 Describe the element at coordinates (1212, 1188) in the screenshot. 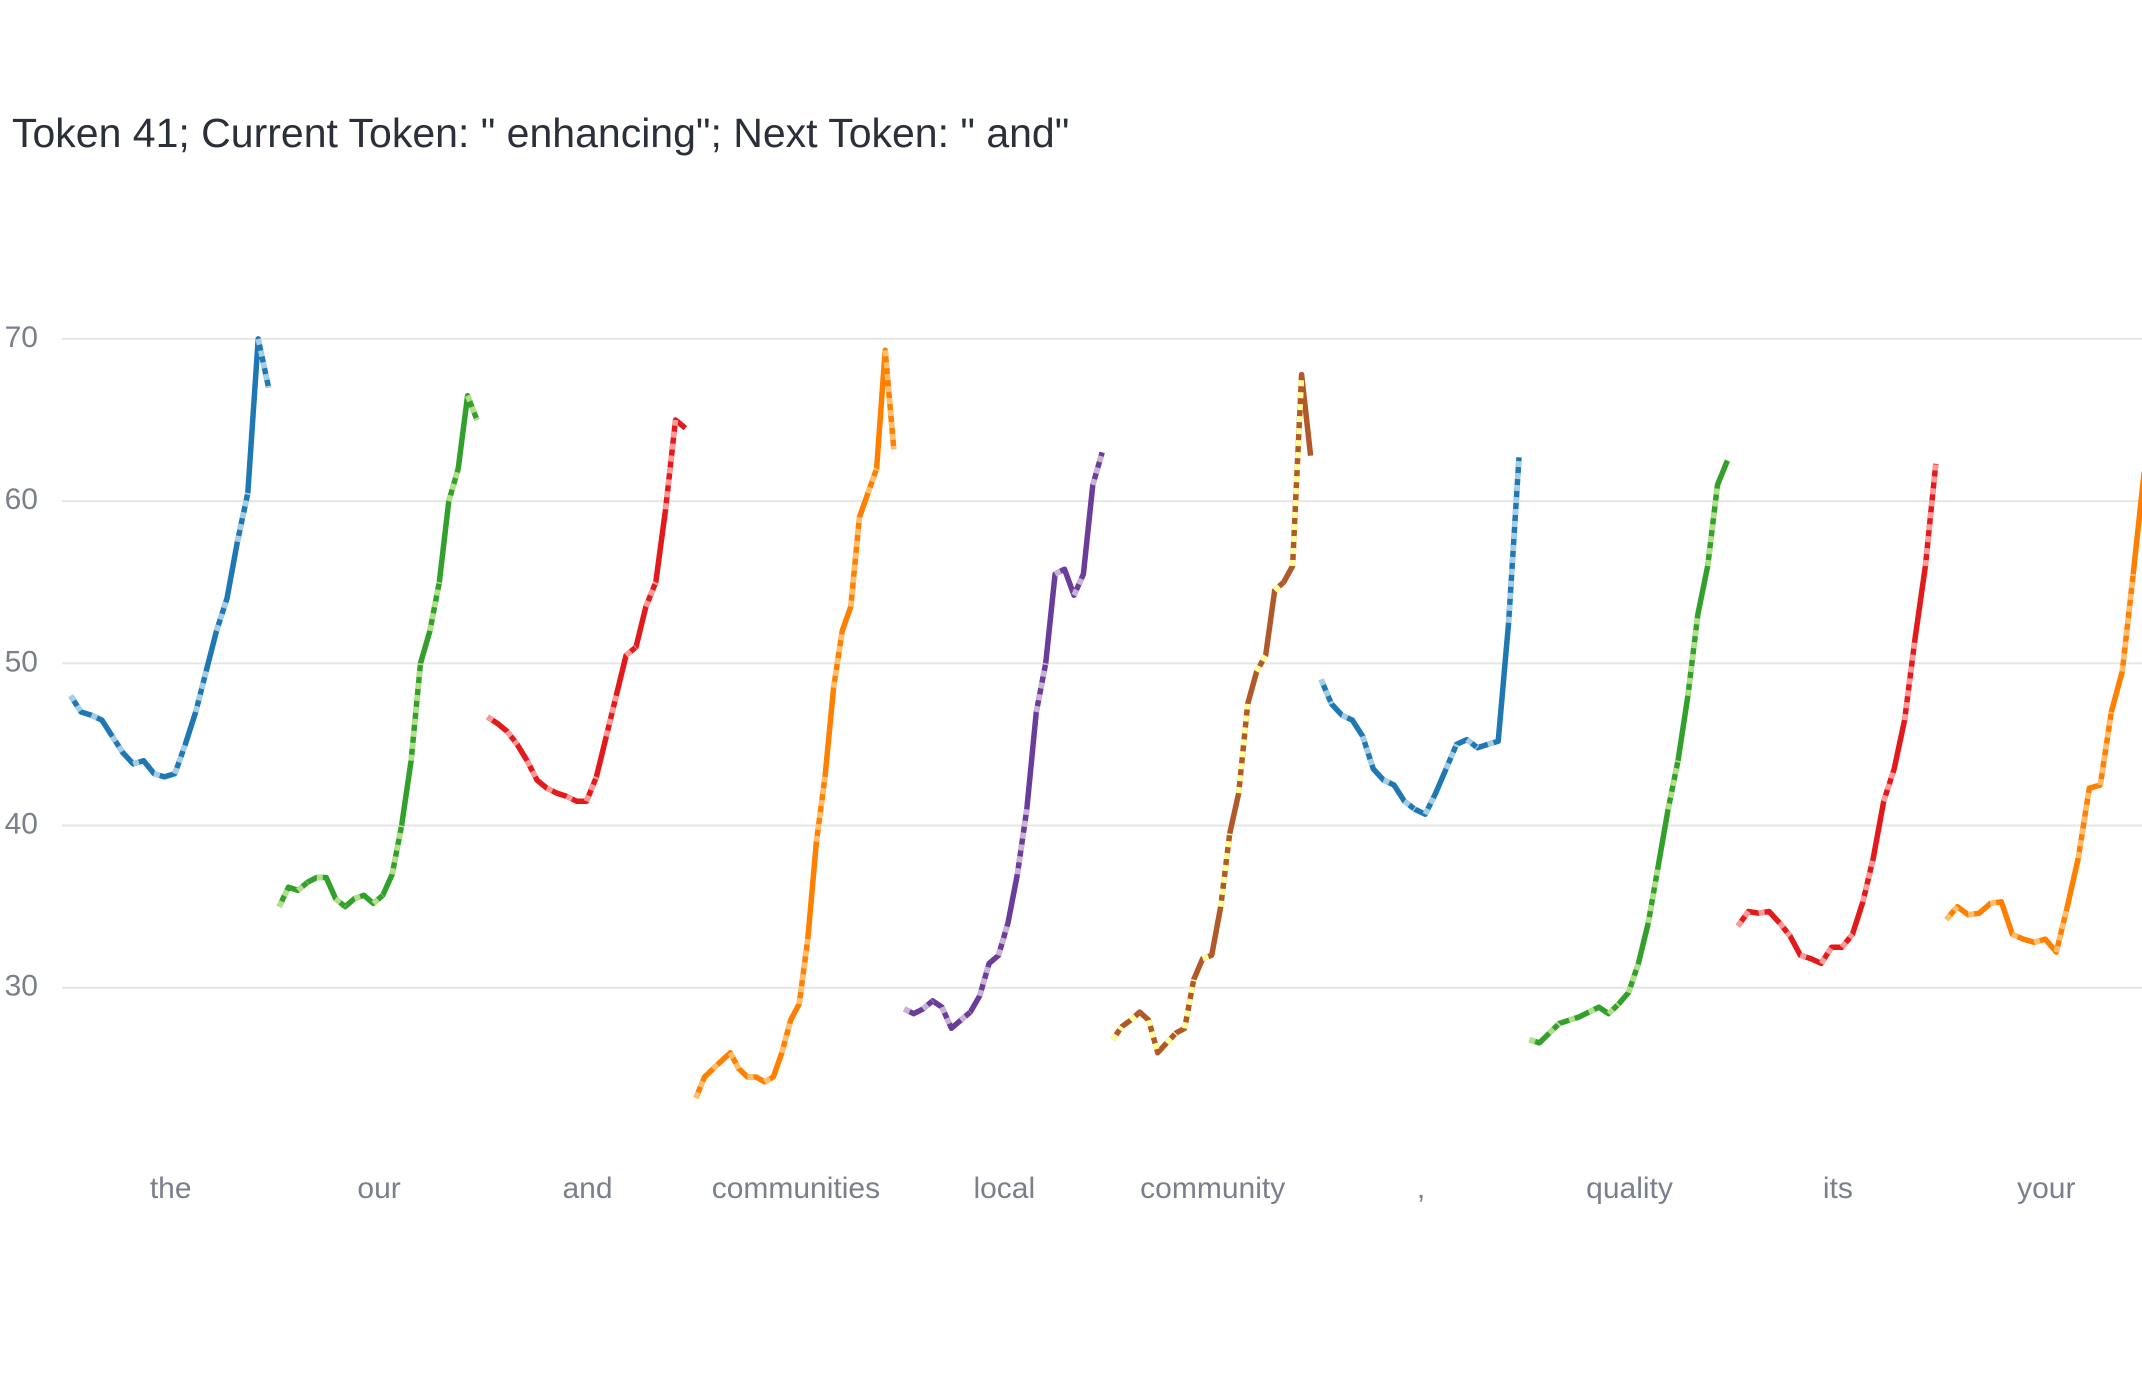

I see `x-tick-label: community` at that location.